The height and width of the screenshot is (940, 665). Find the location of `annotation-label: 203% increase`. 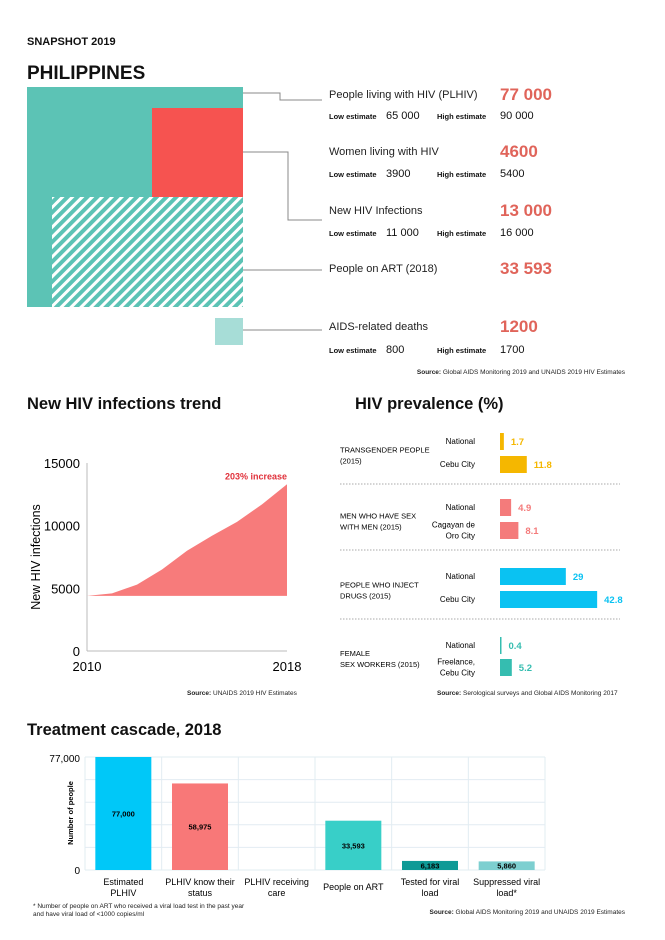

annotation-label: 203% increase is located at coordinates (256, 476).